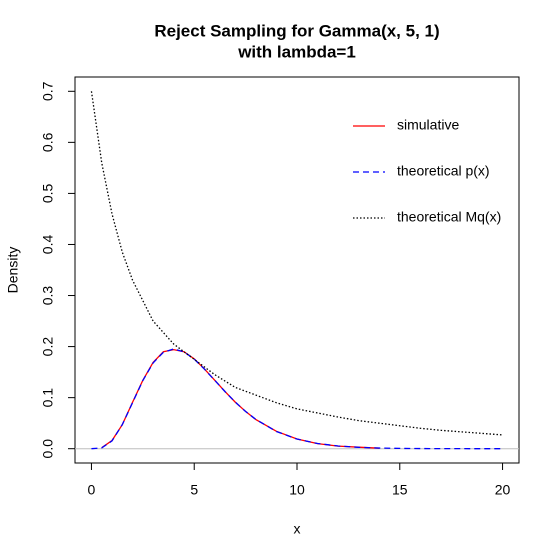 The image size is (560, 560). I want to click on x-tick-label: 15, so click(400, 490).